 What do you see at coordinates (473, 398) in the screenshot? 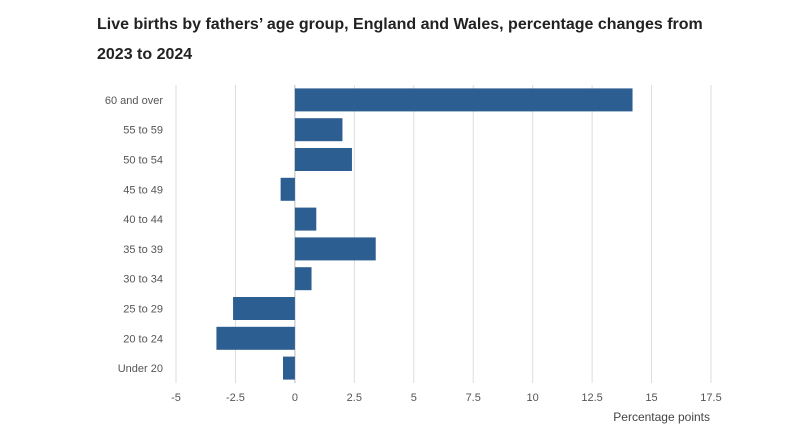
I see `x-tick-label: 7.5` at bounding box center [473, 398].